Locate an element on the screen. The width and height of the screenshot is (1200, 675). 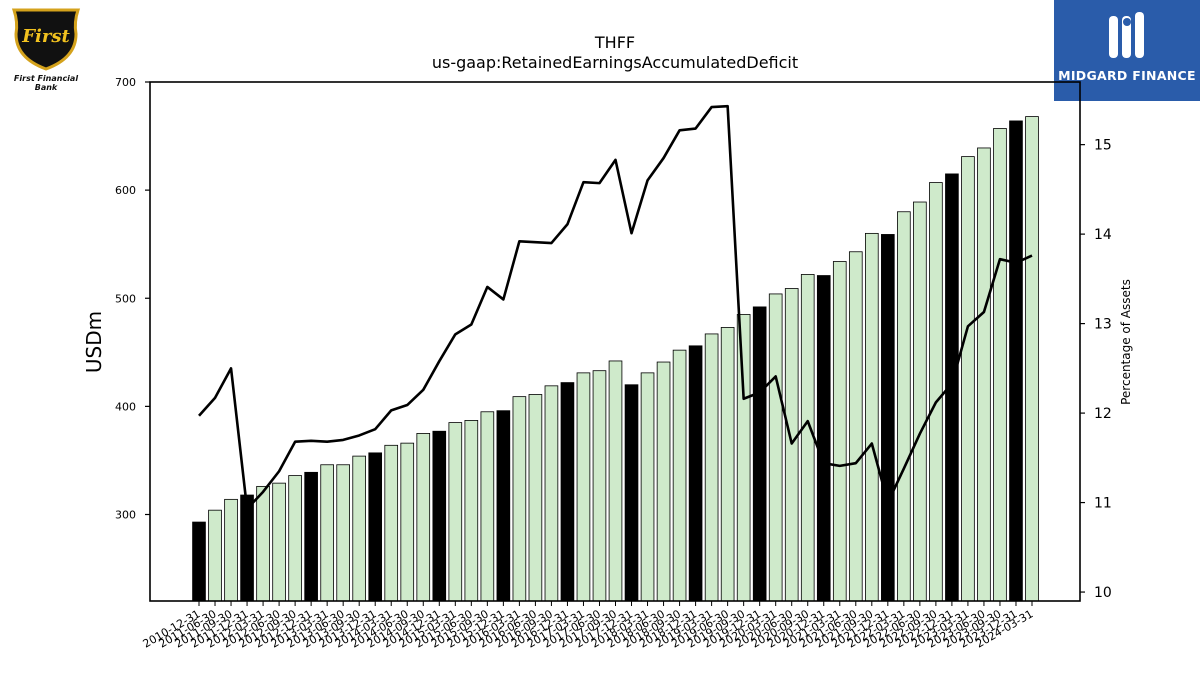
shield-icon: First is located at coordinates (46, 39).